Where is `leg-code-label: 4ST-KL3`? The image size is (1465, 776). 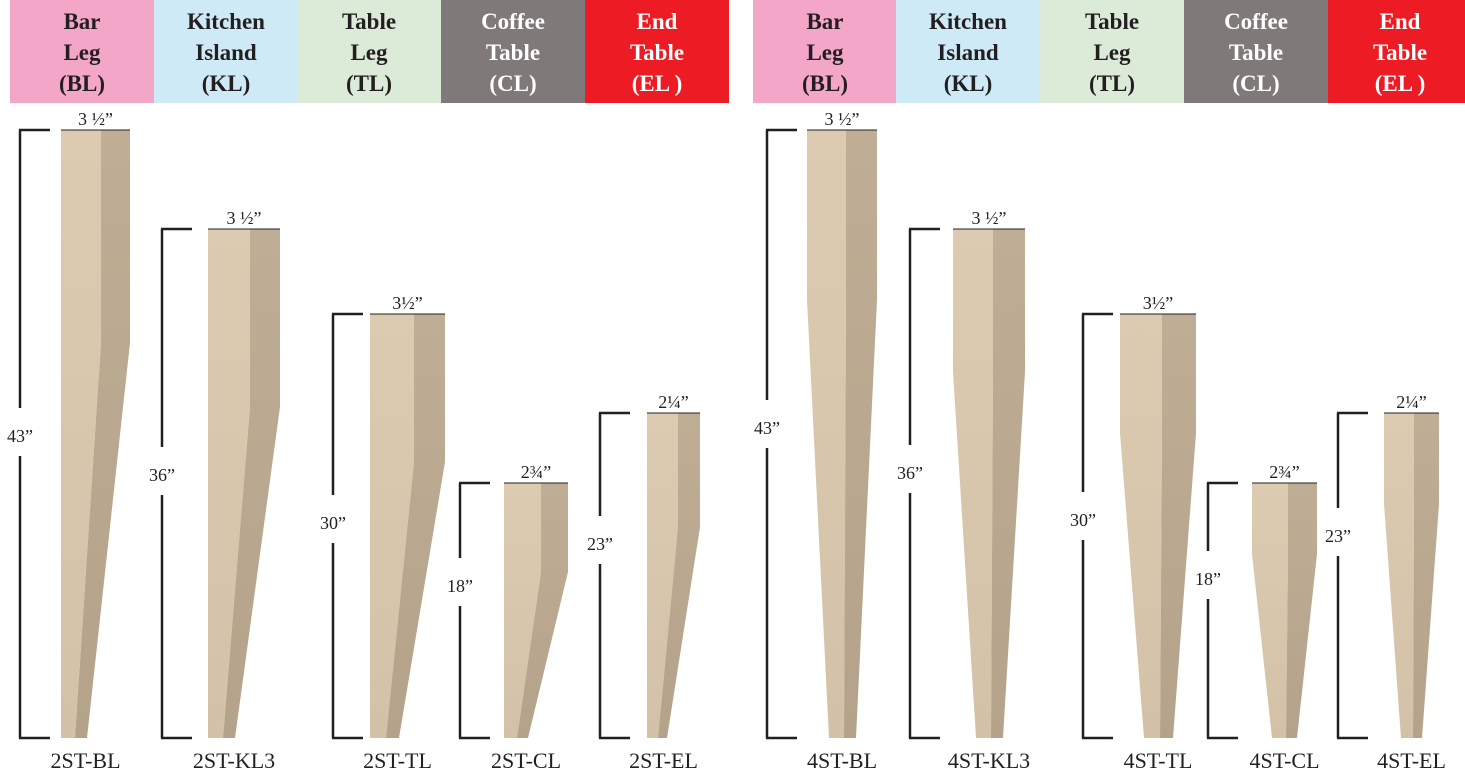 leg-code-label: 4ST-KL3 is located at coordinates (989, 760).